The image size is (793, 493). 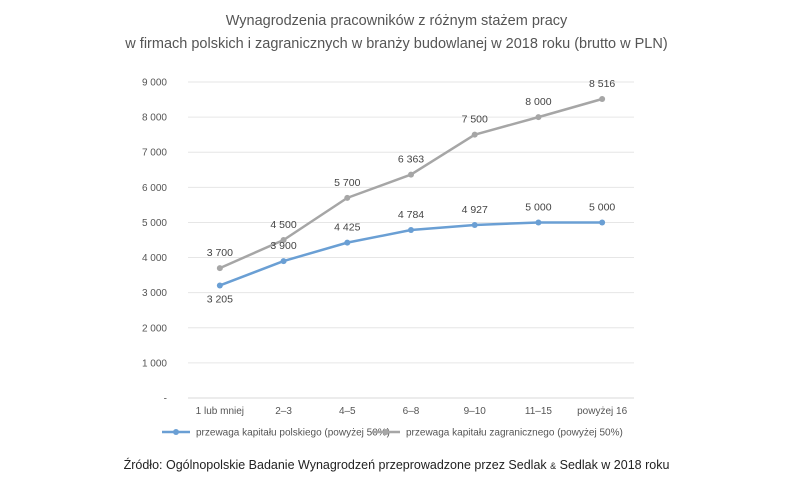 I want to click on x-tick-label: 2–3, so click(x=283, y=411).